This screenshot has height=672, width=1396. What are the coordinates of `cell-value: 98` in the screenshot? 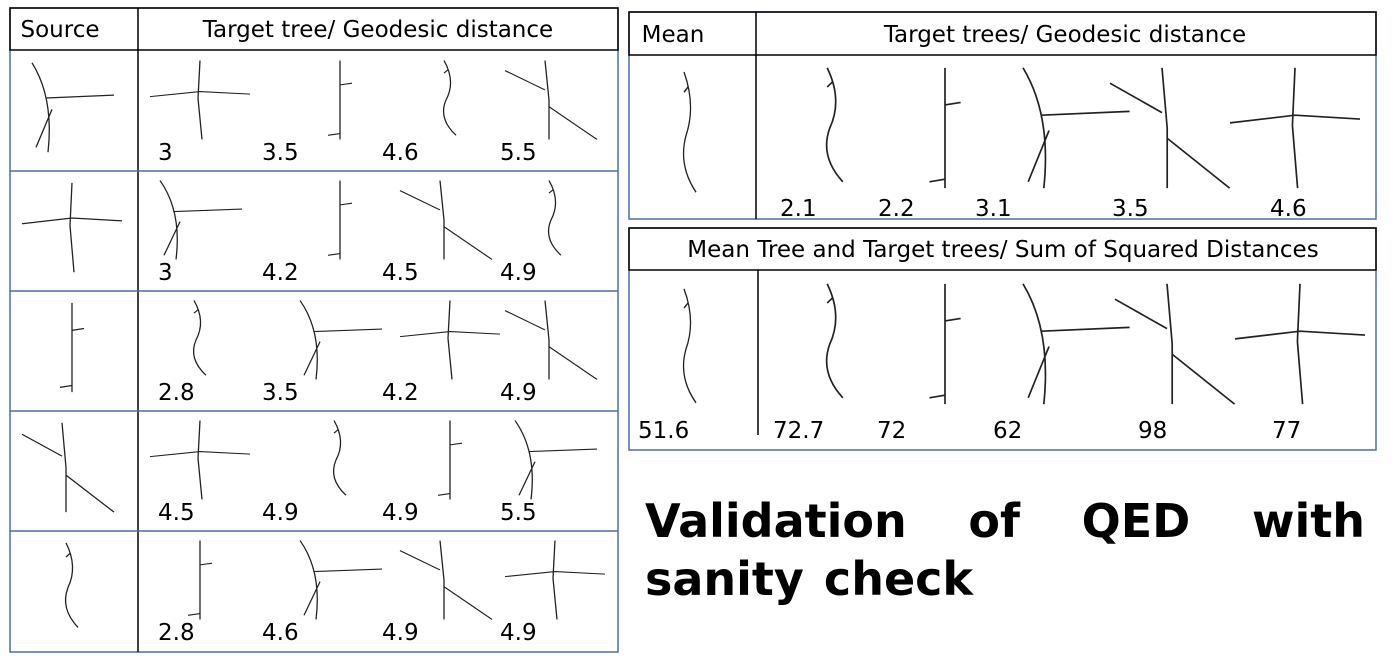 It's located at (1152, 431).